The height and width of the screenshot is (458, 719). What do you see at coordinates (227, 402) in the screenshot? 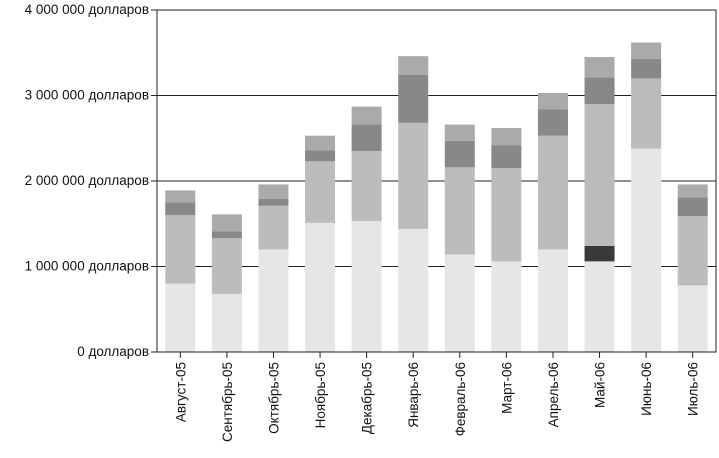
I see `x-tick-label: Сентябрь-05` at bounding box center [227, 402].